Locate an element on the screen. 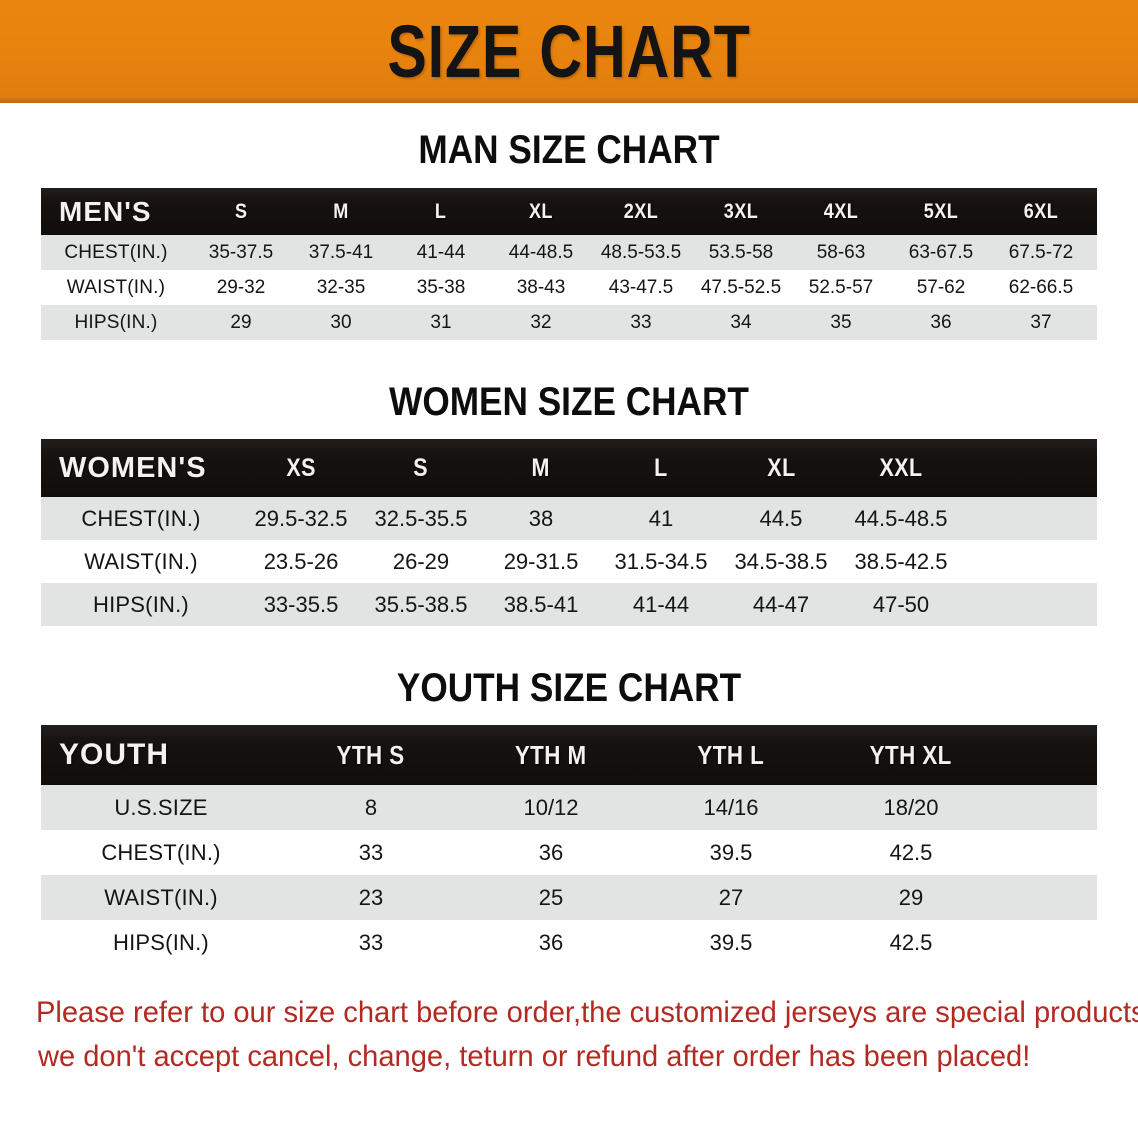 The image size is (1138, 1132). women-size-header-s: S is located at coordinates (421, 468).